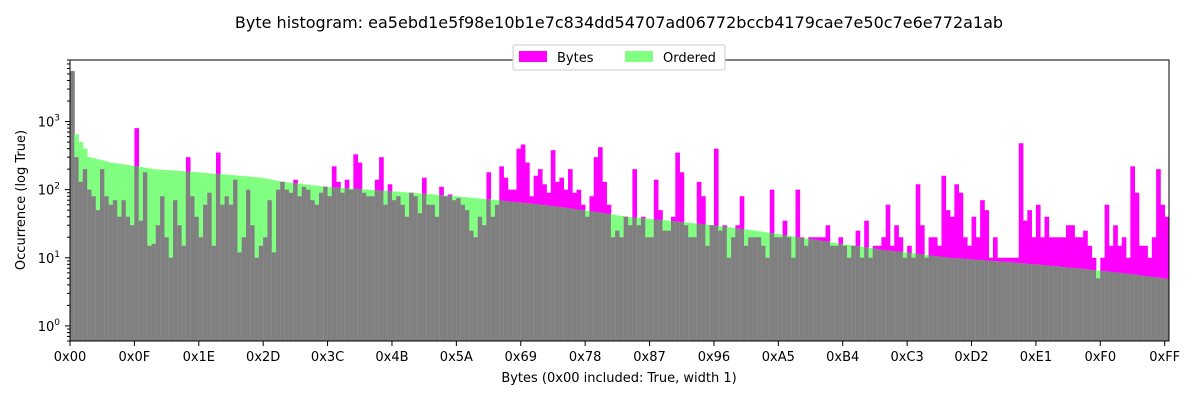 This screenshot has height=400, width=1200. What do you see at coordinates (842, 357) in the screenshot?
I see `x-tick-label: 0xB4` at bounding box center [842, 357].